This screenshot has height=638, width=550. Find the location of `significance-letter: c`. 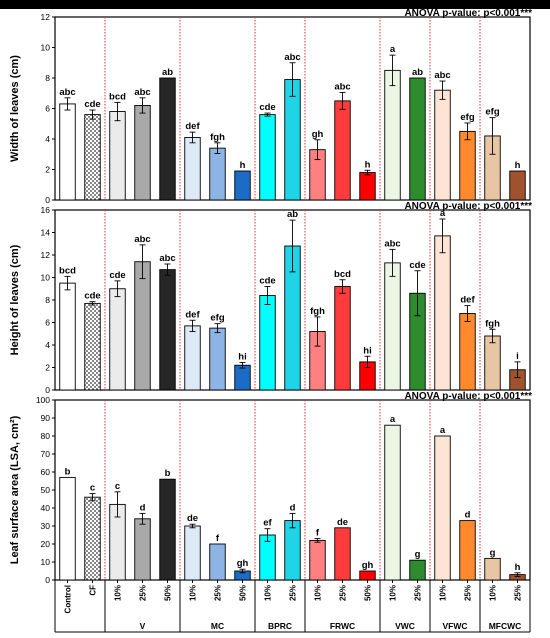

significance-letter: c is located at coordinates (117, 486).